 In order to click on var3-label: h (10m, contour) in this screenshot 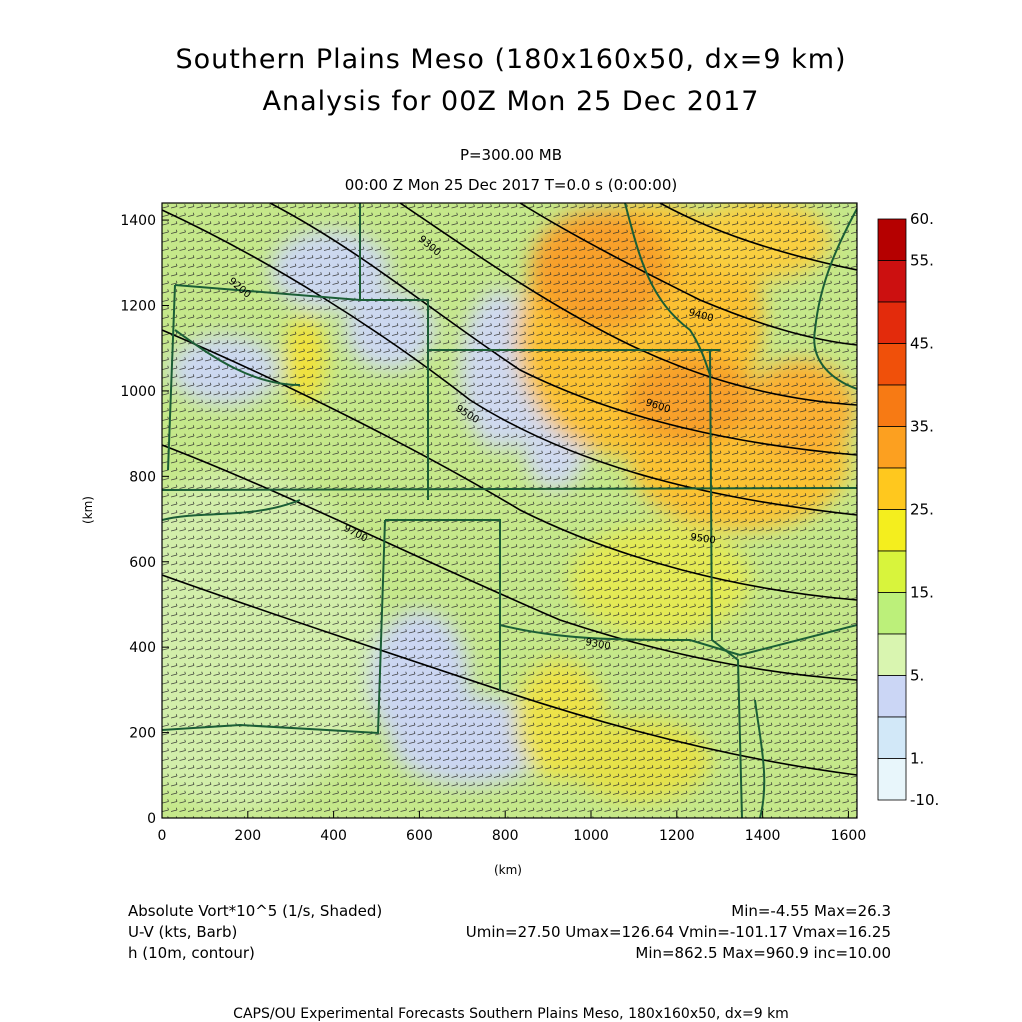, I will do `click(191, 953)`.